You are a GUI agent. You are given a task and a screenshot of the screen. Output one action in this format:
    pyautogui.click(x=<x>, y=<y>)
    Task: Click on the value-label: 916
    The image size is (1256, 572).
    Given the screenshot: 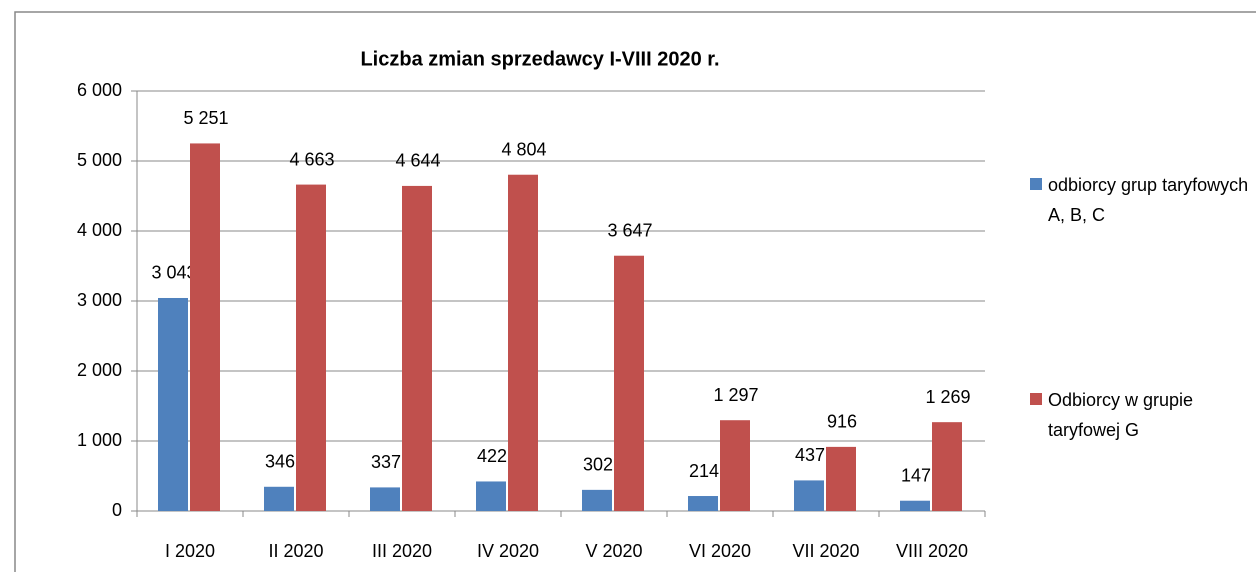 What is the action you would take?
    pyautogui.click(x=842, y=422)
    